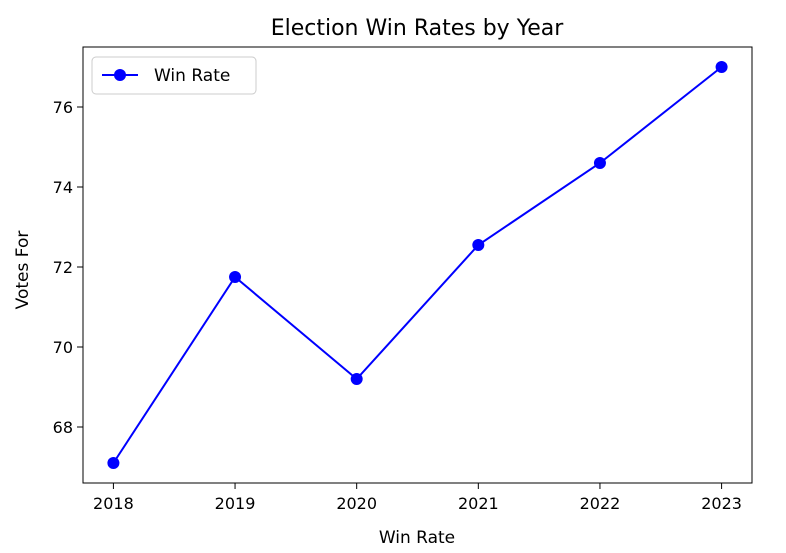 The image size is (786, 553). What do you see at coordinates (478, 503) in the screenshot?
I see `x-tick-label: 2021` at bounding box center [478, 503].